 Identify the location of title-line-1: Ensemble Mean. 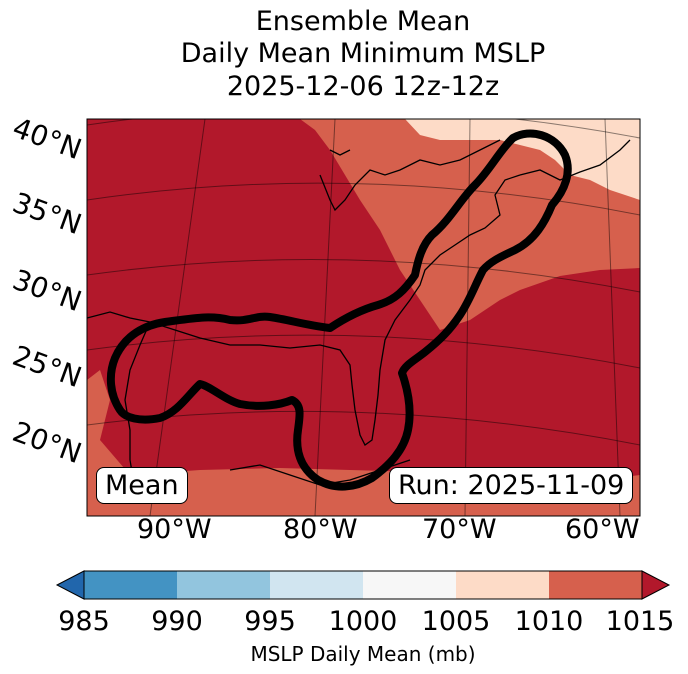
(363, 21).